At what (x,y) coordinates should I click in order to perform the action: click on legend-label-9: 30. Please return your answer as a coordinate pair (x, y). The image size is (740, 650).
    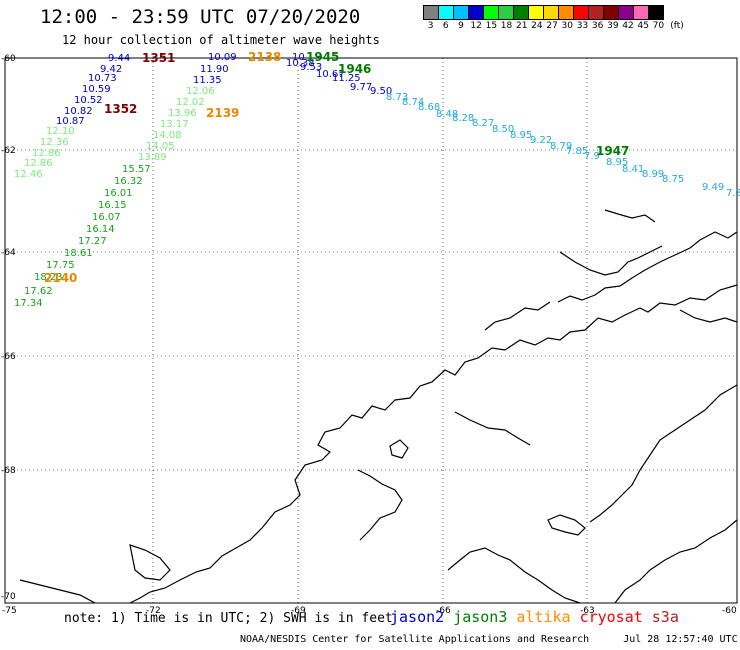
    Looking at the image, I should click on (567, 26).